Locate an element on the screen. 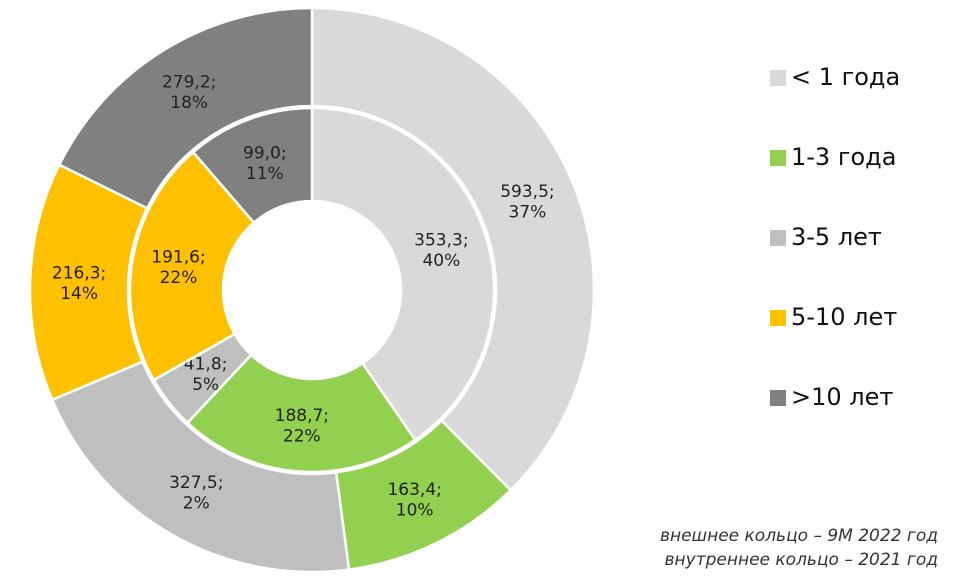 This screenshot has height=584, width=964. data-label: 279,2; 18% is located at coordinates (189, 93).